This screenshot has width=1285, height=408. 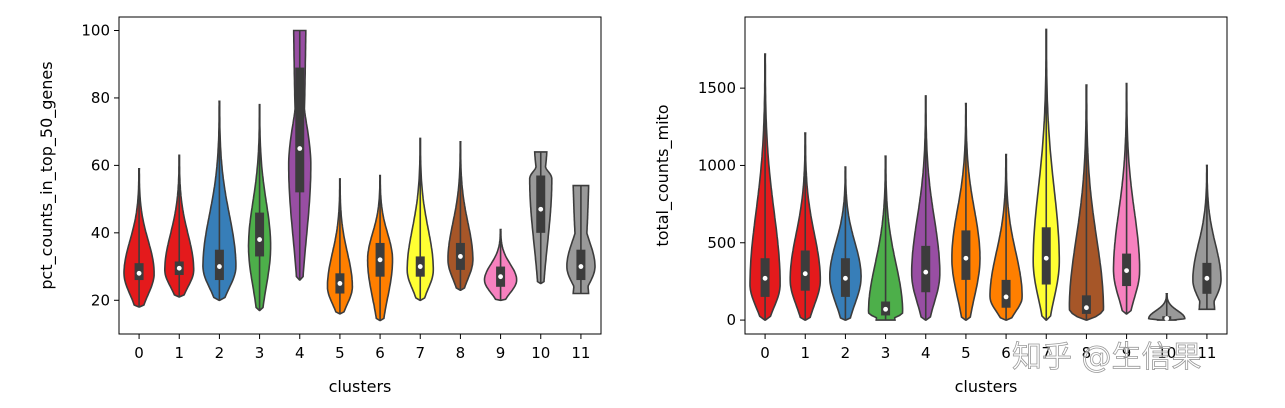 What do you see at coordinates (717, 165) in the screenshot?
I see `y-tick-label: 1000` at bounding box center [717, 165].